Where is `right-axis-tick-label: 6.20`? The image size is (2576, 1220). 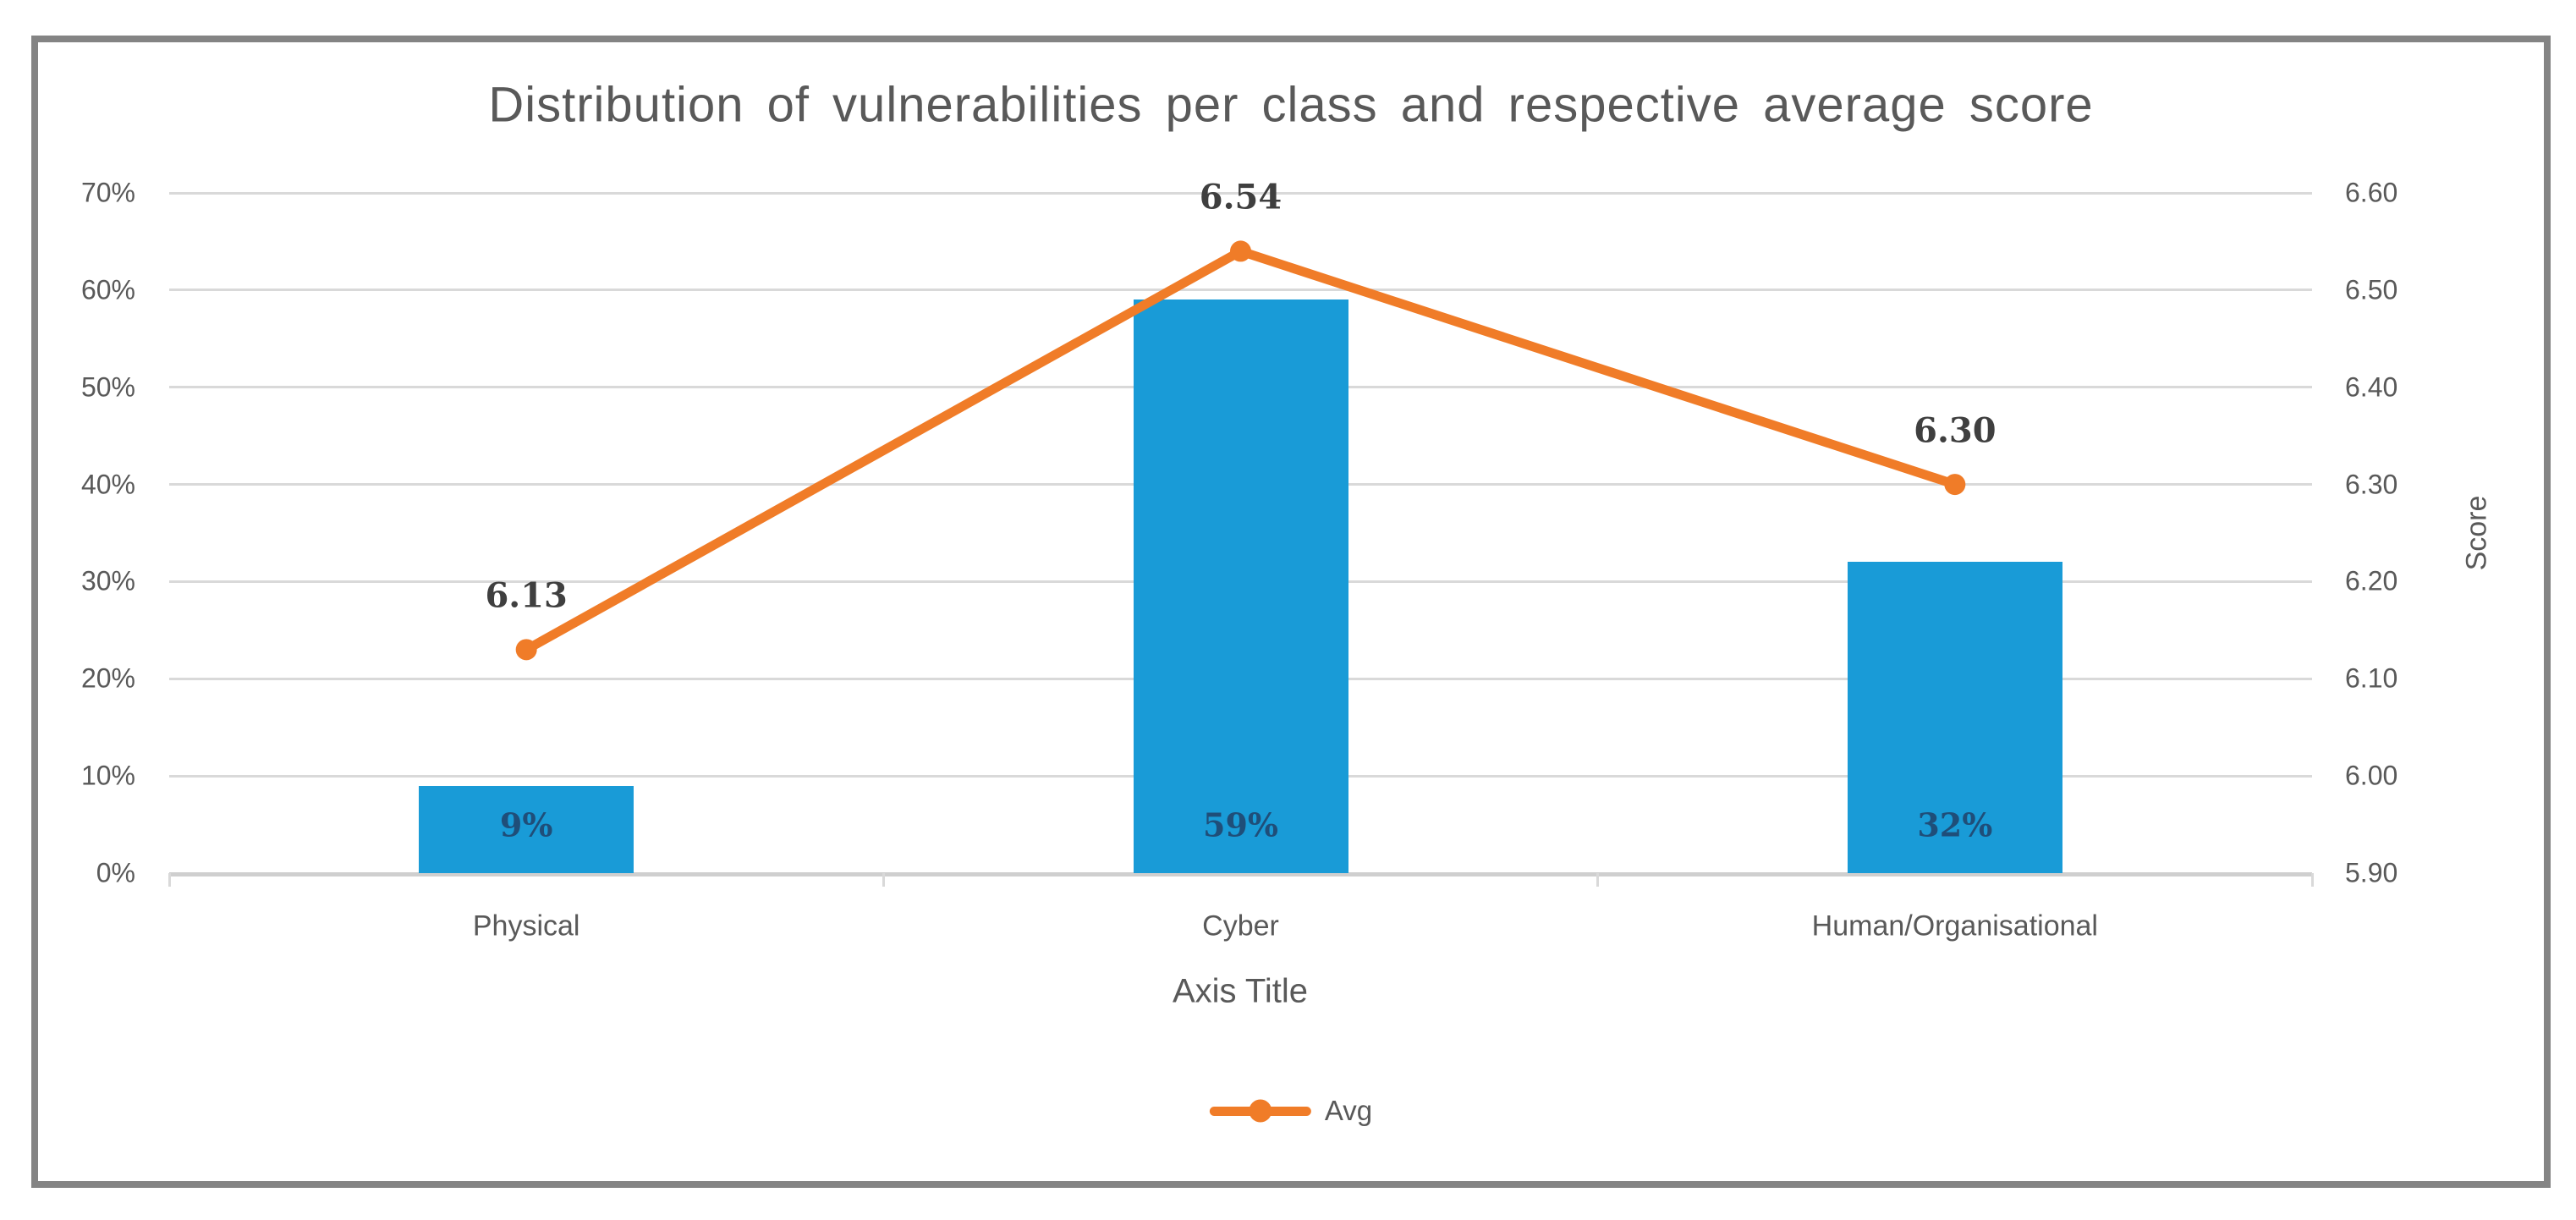 right-axis-tick-label: 6.20 is located at coordinates (2371, 580).